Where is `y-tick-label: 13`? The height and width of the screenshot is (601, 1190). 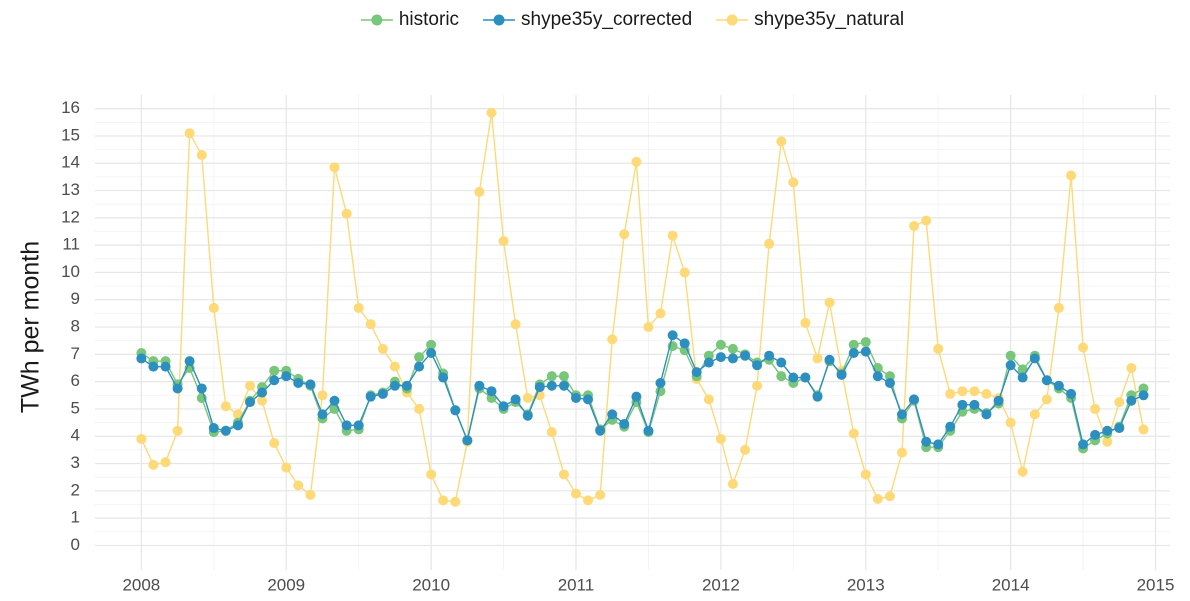 y-tick-label: 13 is located at coordinates (70, 189).